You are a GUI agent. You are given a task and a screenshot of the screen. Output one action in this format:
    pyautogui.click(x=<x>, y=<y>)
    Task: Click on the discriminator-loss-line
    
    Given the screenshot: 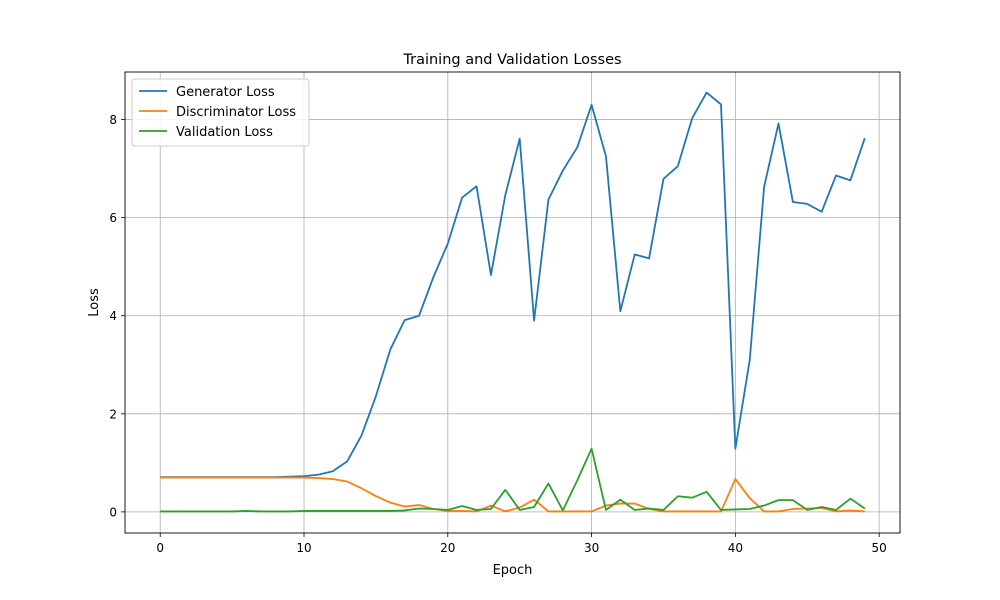 What is the action you would take?
    pyautogui.click(x=512, y=494)
    